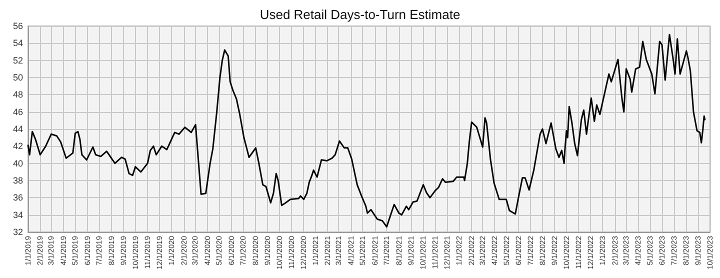 The width and height of the screenshot is (720, 278). I want to click on y-tick-label: 38, so click(17, 181).